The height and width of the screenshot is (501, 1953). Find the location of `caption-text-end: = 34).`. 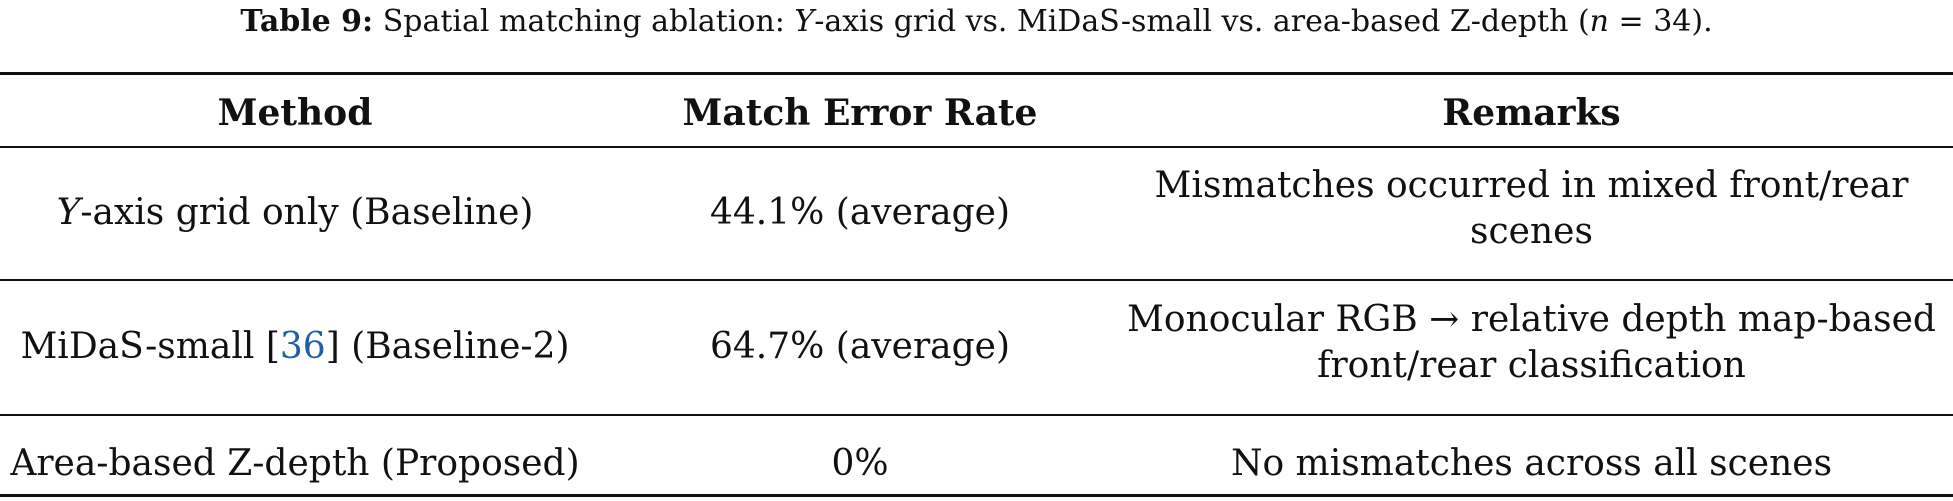

caption-text-end: = 34). is located at coordinates (1660, 21).